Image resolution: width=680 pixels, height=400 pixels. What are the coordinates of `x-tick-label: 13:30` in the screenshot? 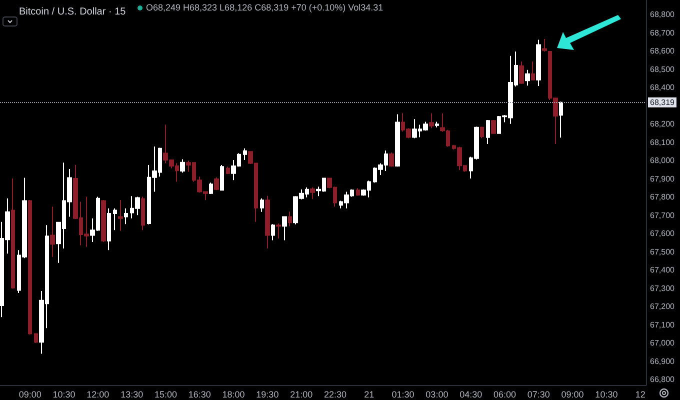 It's located at (132, 395).